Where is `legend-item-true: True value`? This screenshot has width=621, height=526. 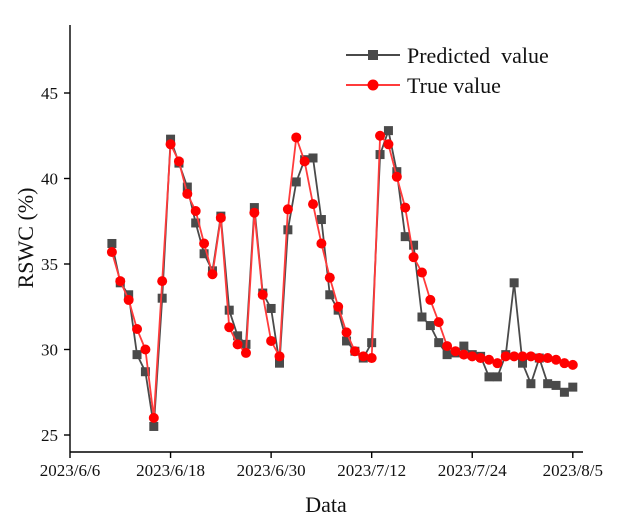
legend-item-true: True value is located at coordinates (423, 85).